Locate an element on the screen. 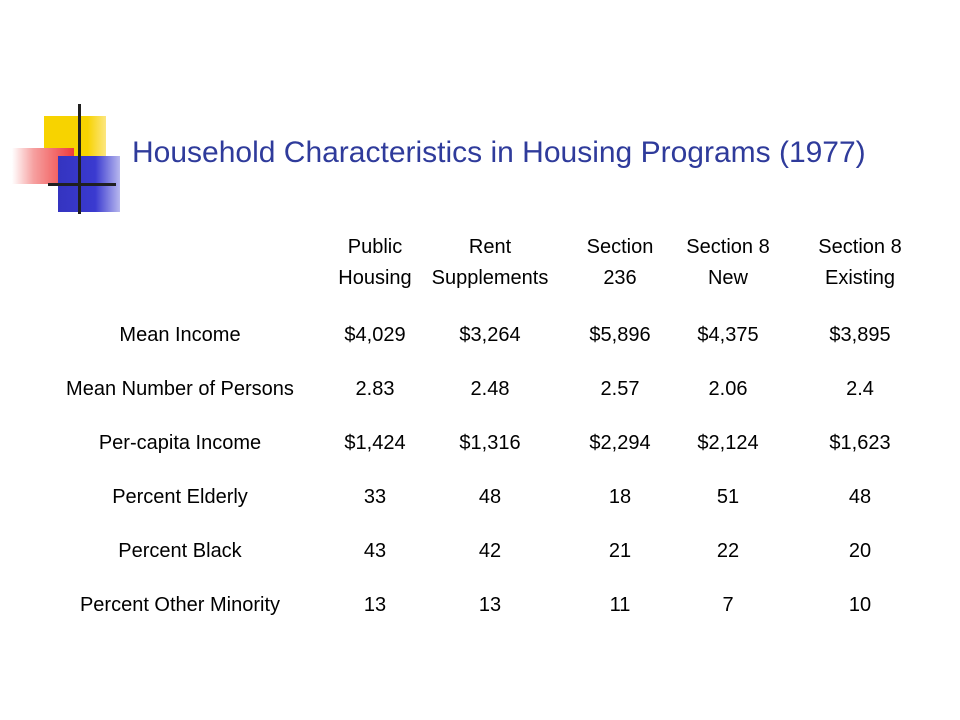 This screenshot has height=720, width=960. row-label: Percent Elderly is located at coordinates (180, 497).